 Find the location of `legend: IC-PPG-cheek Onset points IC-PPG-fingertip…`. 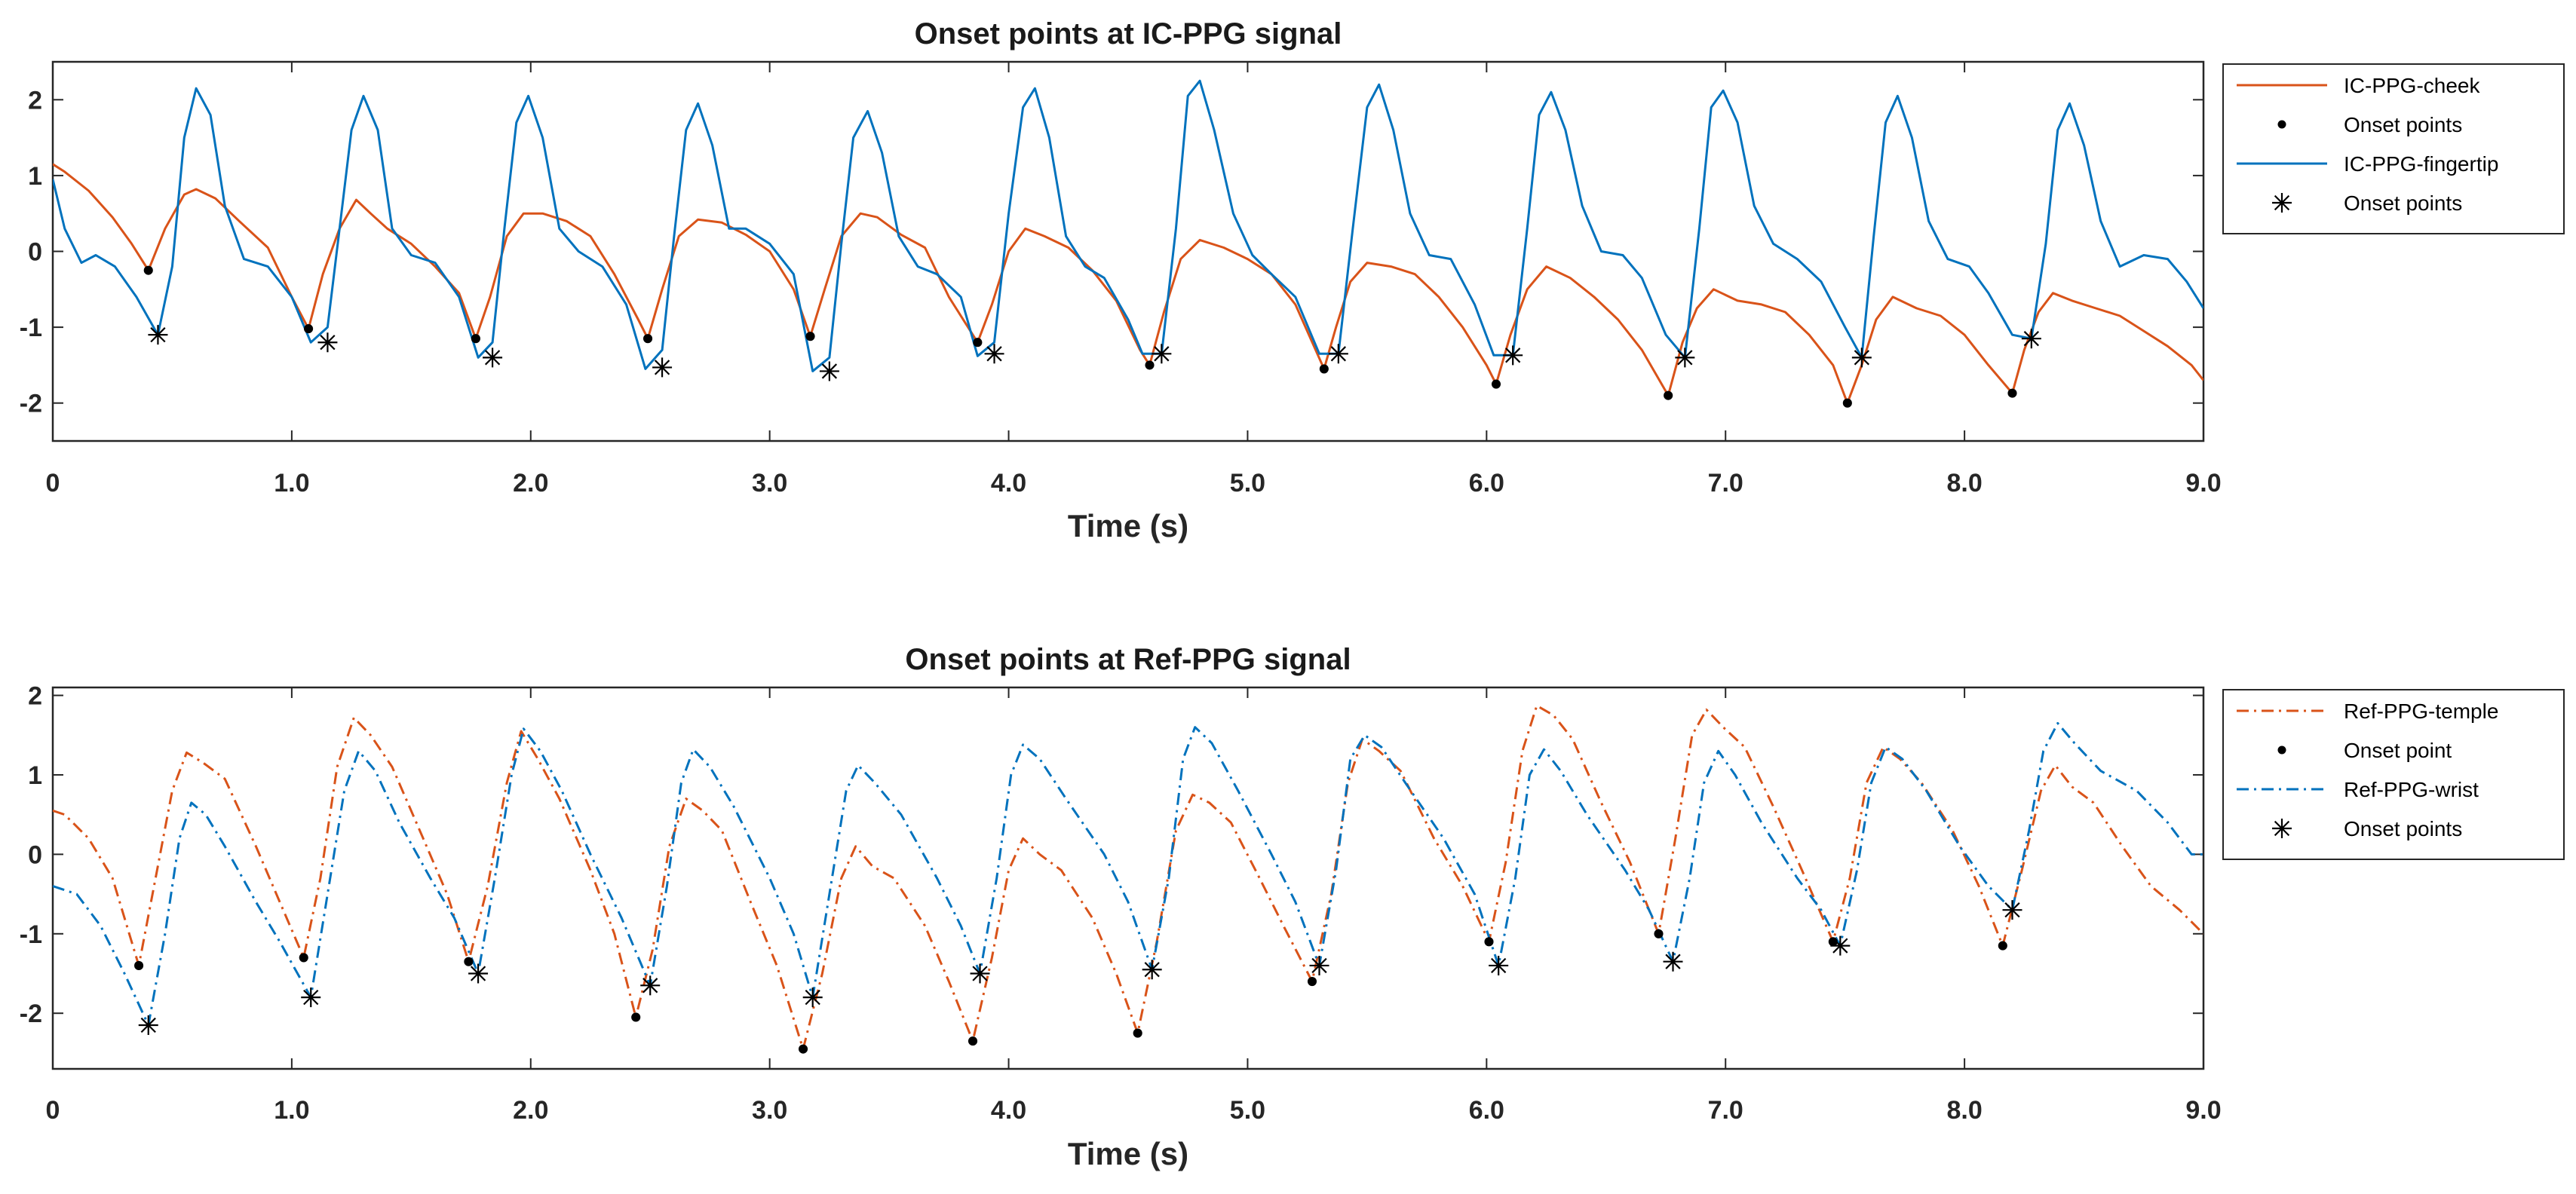

legend: IC-PPG-cheek Onset points IC-PPG-fingertip… is located at coordinates (2393, 148).